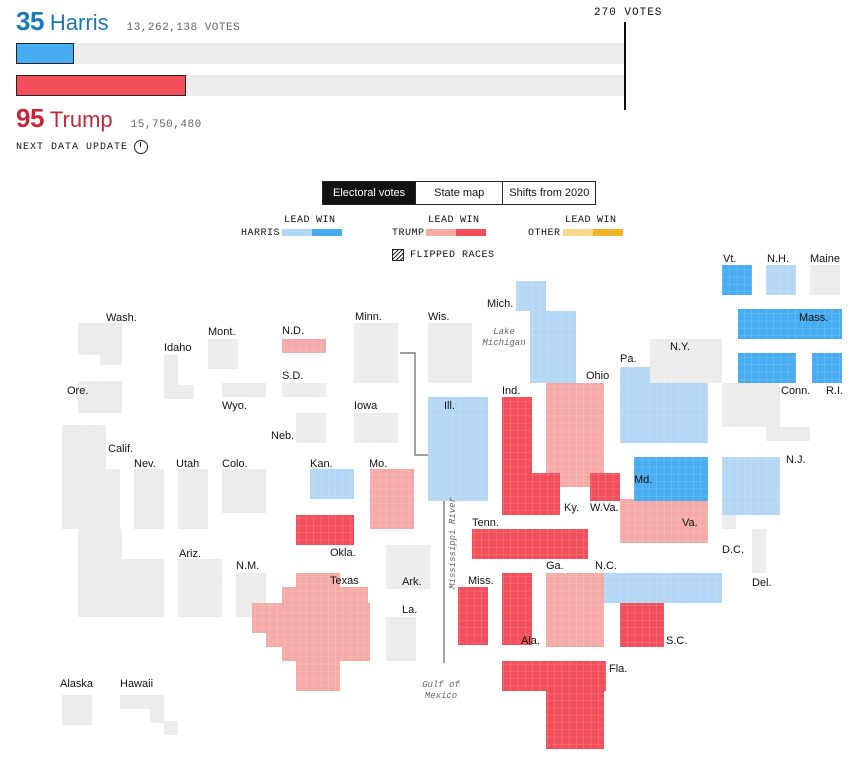  Describe the element at coordinates (531, 332) in the screenshot. I see `state-mich: Mich.` at that location.